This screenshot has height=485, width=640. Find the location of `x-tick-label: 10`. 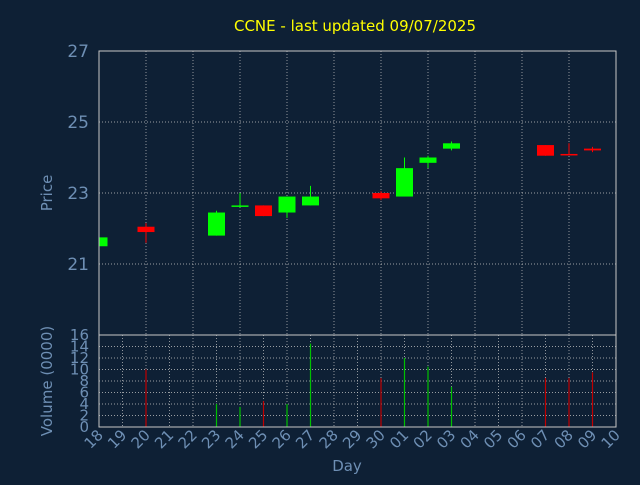

x-tick-label: 10 is located at coordinates (611, 439).